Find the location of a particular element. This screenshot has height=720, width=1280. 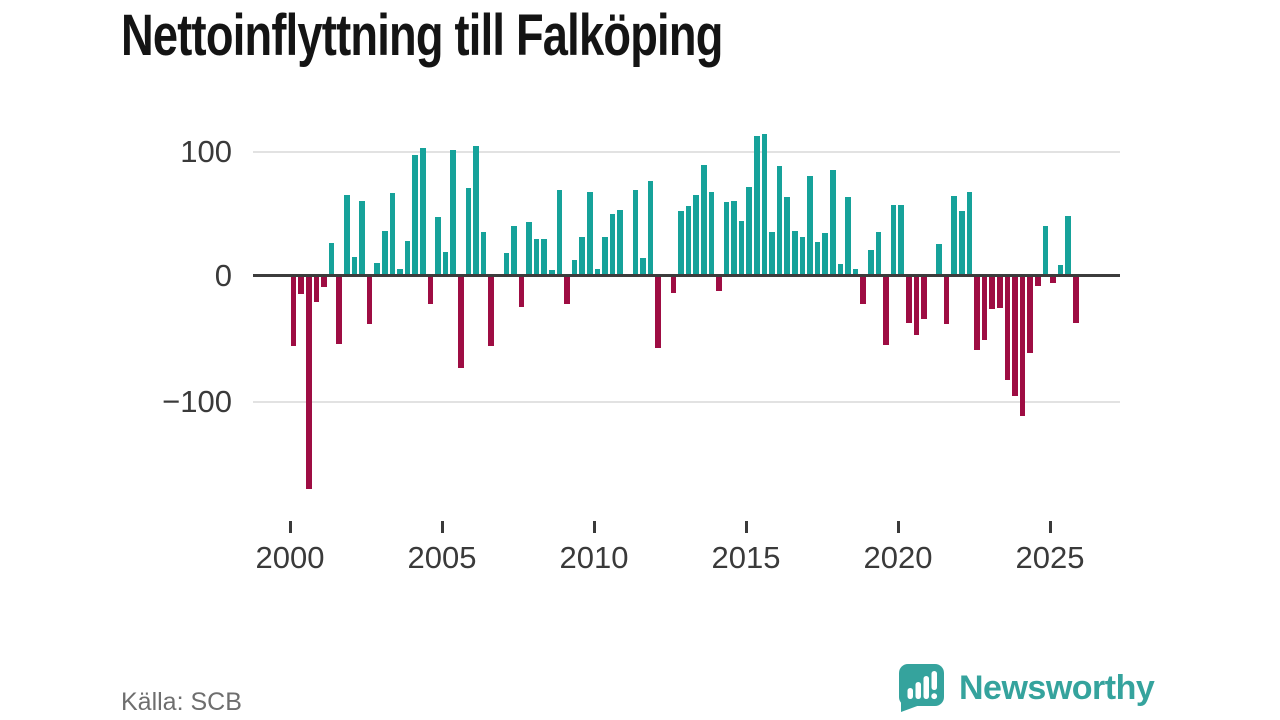

logo-bar-small is located at coordinates (910, 693).